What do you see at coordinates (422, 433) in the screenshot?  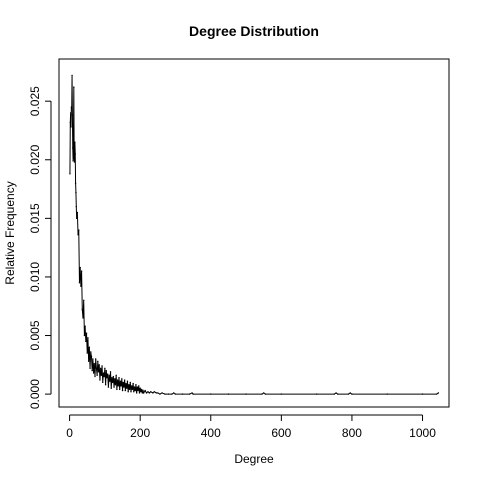 I see `x-tick-label: 1000` at bounding box center [422, 433].